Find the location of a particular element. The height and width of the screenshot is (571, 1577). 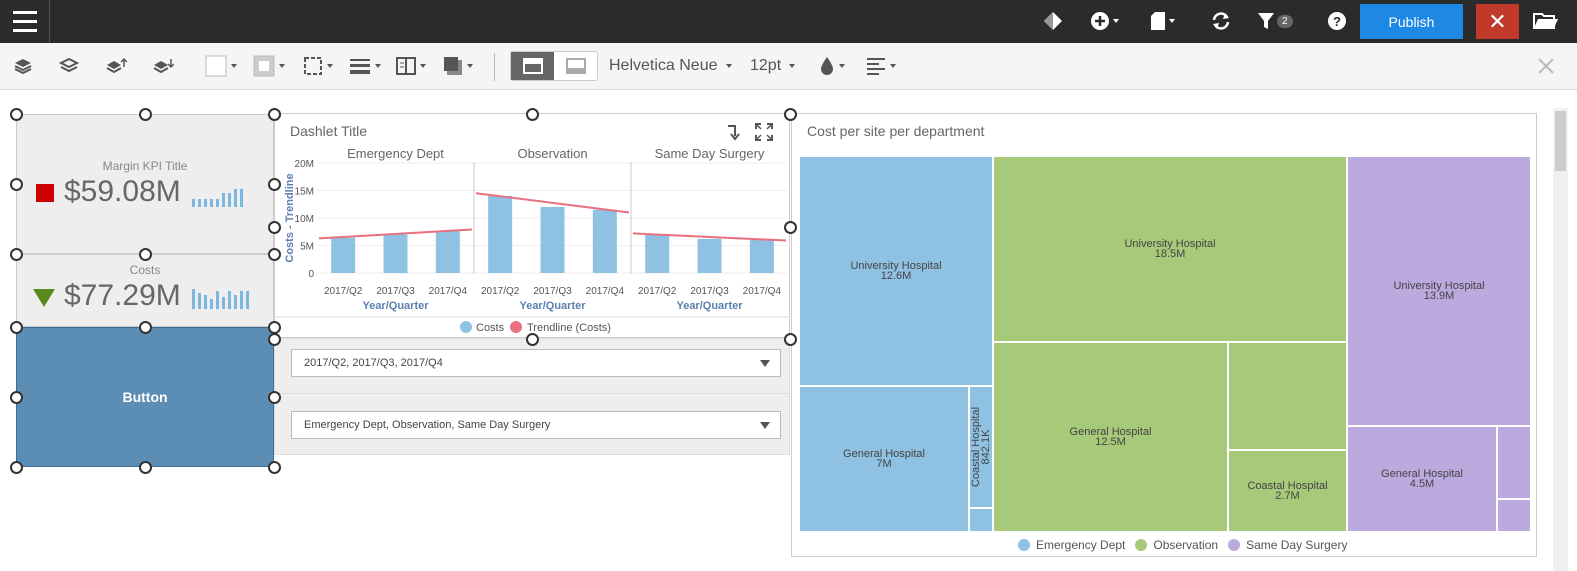

help-icon: ? is located at coordinates (1337, 21).